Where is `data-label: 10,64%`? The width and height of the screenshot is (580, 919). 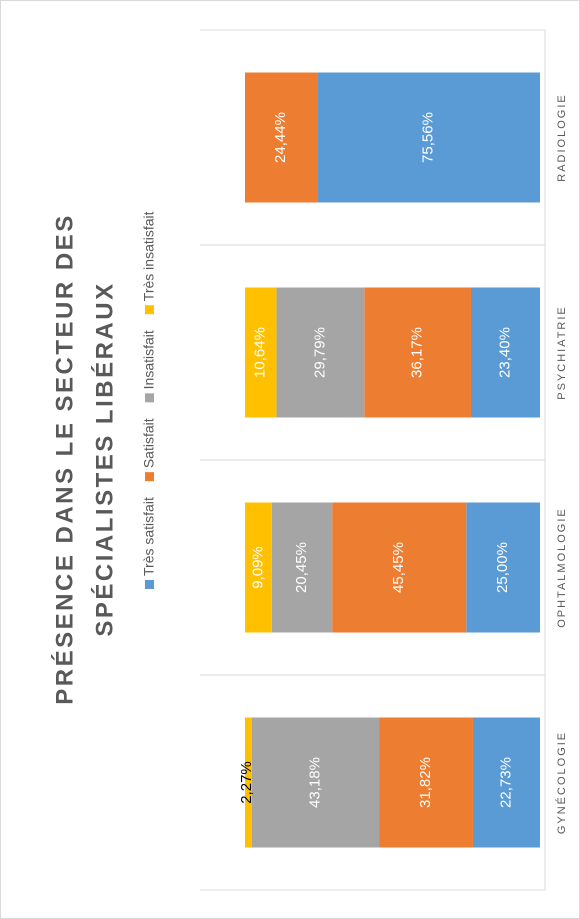 data-label: 10,64% is located at coordinates (260, 352).